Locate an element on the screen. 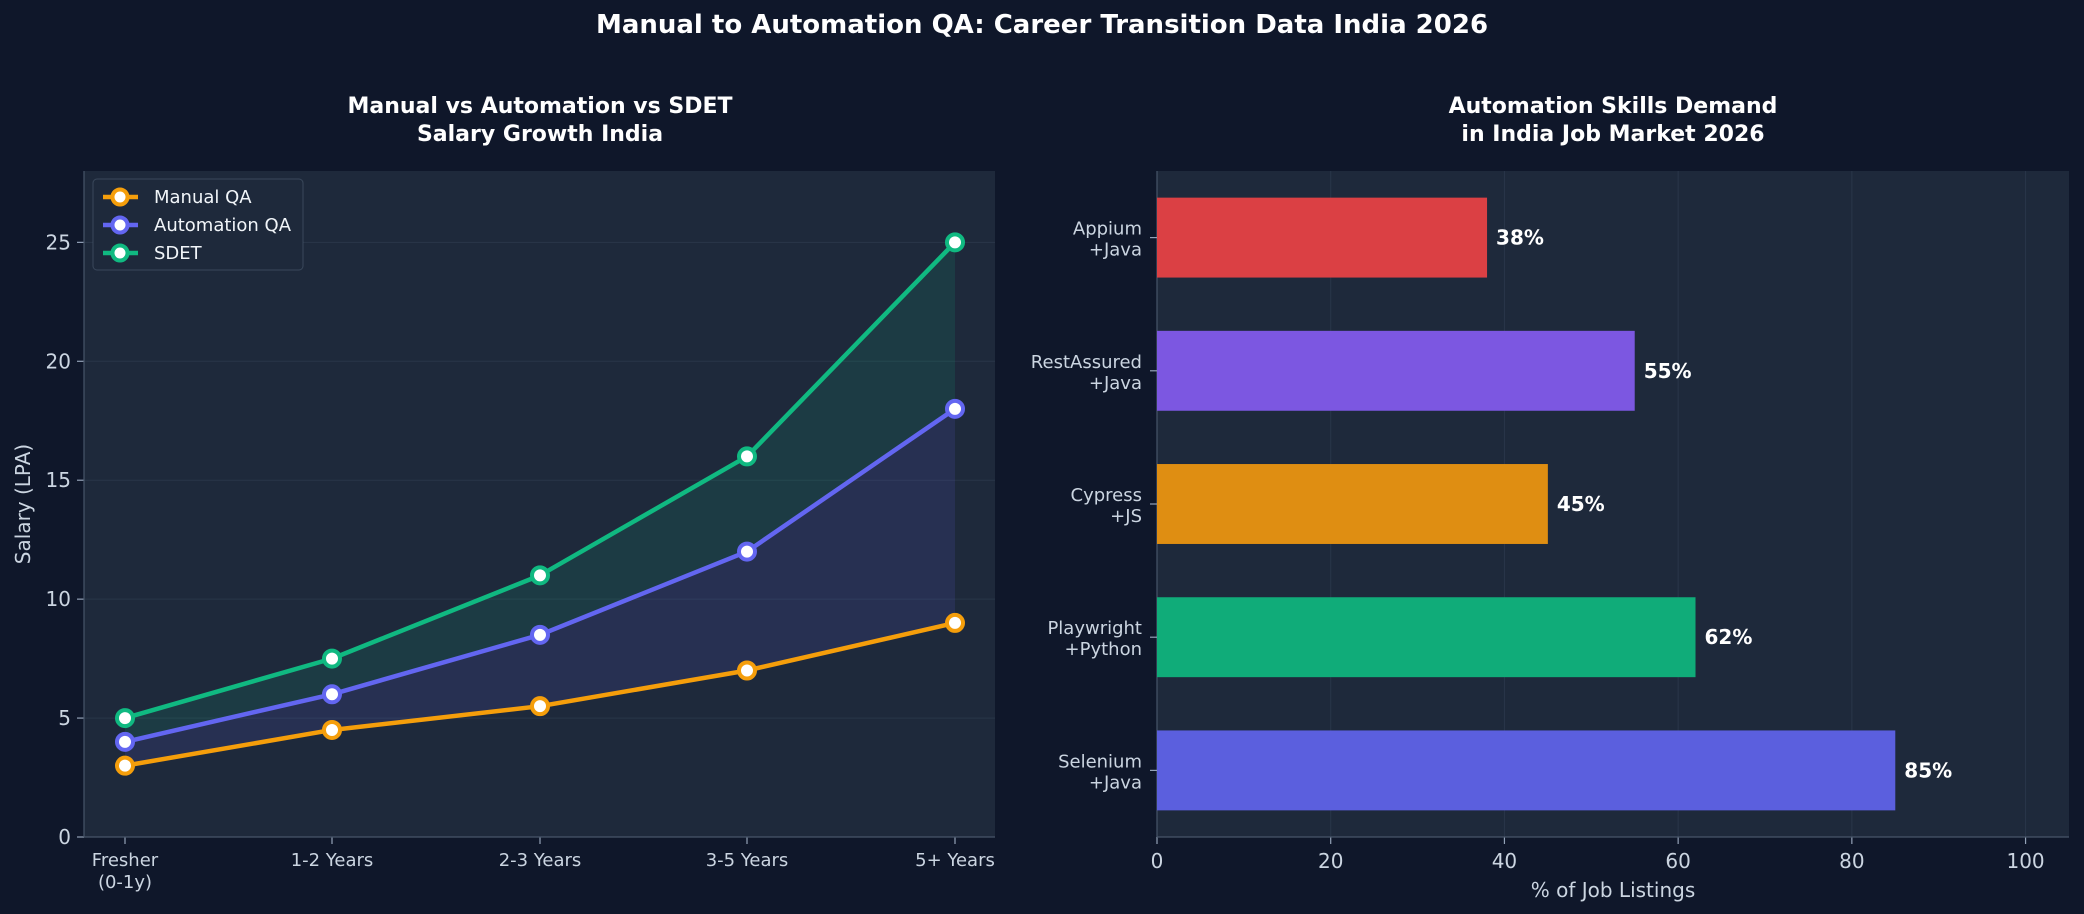 The width and height of the screenshot is (2084, 914). legend: Manual QA Automation QA SDET is located at coordinates (198, 224).